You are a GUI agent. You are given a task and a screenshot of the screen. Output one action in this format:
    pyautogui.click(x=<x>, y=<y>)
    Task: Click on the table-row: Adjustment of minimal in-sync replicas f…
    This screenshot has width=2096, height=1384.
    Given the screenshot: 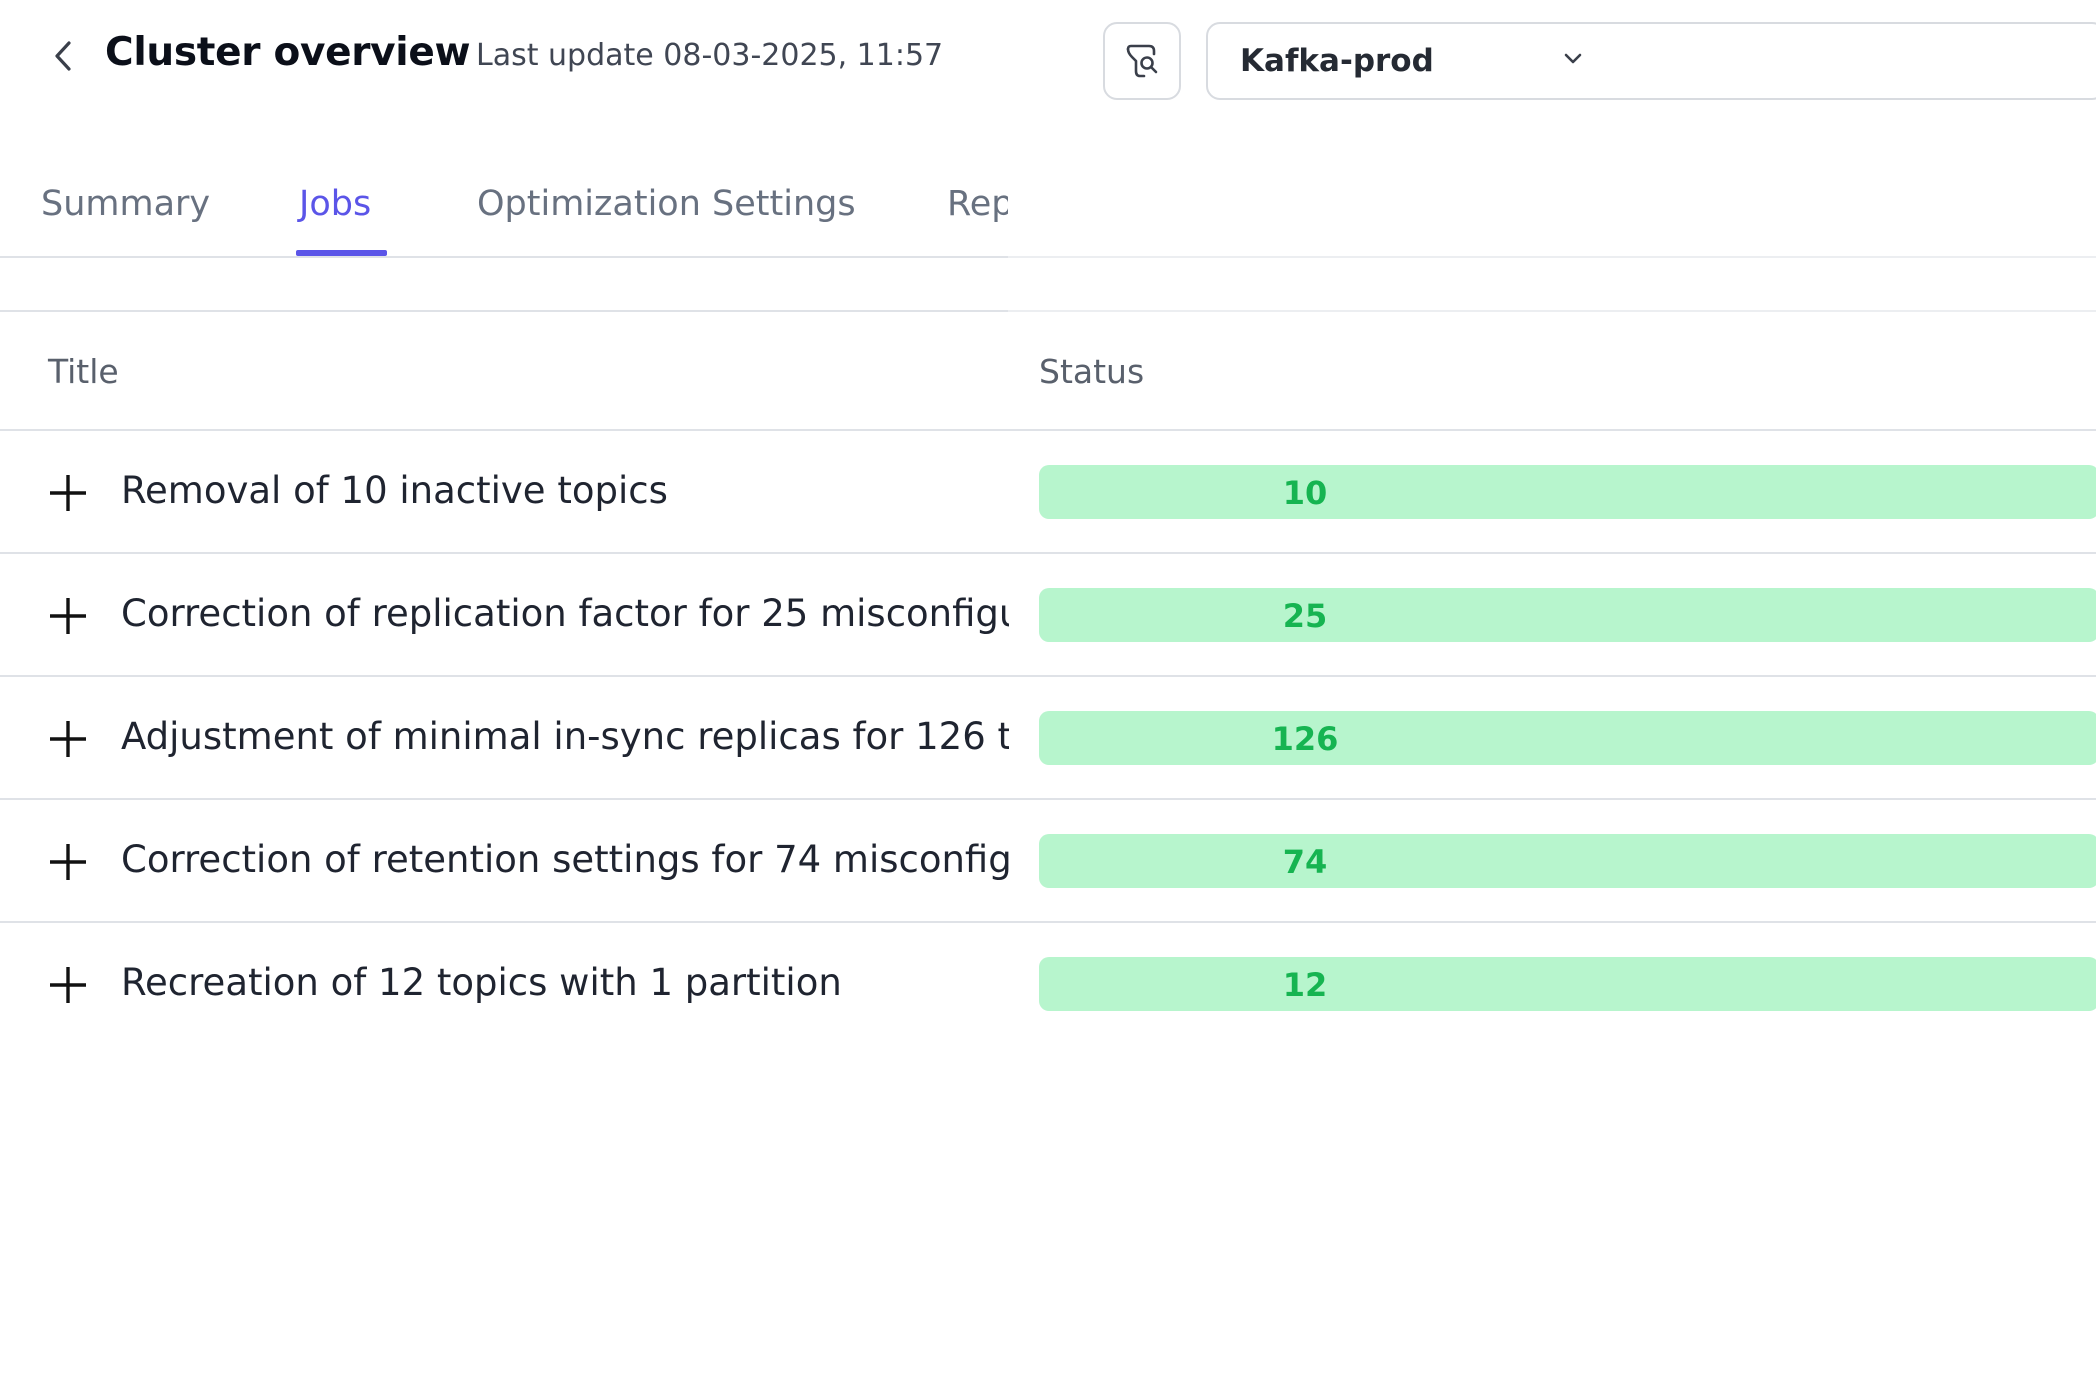 What is the action you would take?
    pyautogui.click(x=1048, y=738)
    